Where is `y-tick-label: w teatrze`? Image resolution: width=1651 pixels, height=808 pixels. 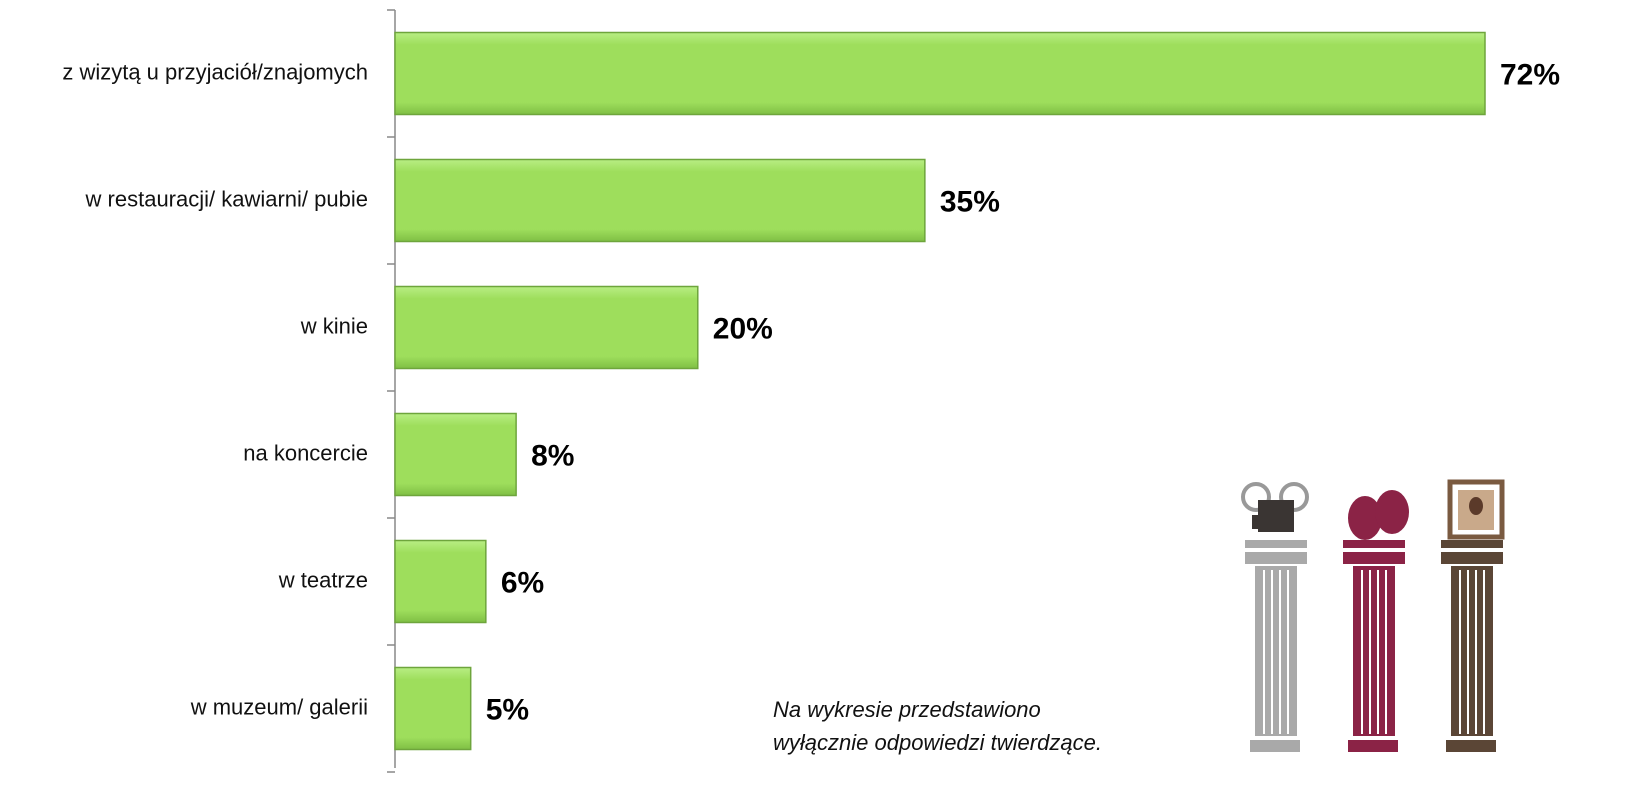
y-tick-label: w teatrze is located at coordinates (323, 579).